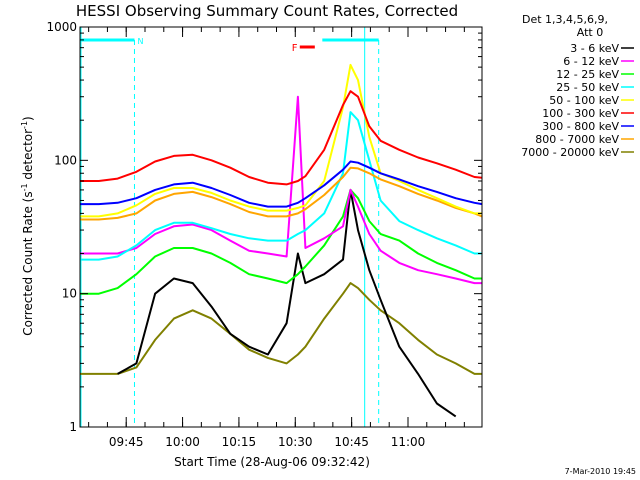 This screenshot has width=640, height=480. What do you see at coordinates (587, 87) in the screenshot?
I see `legend-entry-label-3: 25 - 50 keV` at bounding box center [587, 87].